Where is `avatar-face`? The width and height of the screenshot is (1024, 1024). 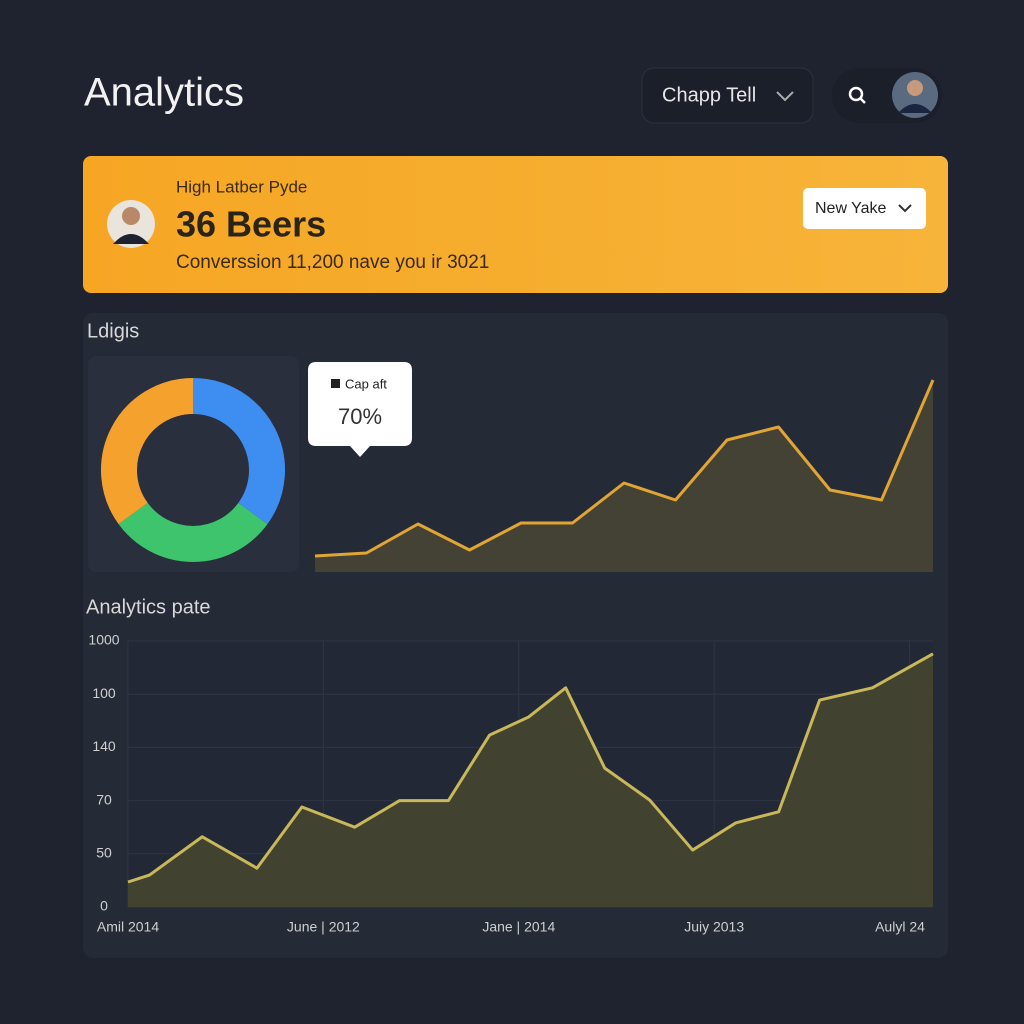 avatar-face is located at coordinates (915, 88).